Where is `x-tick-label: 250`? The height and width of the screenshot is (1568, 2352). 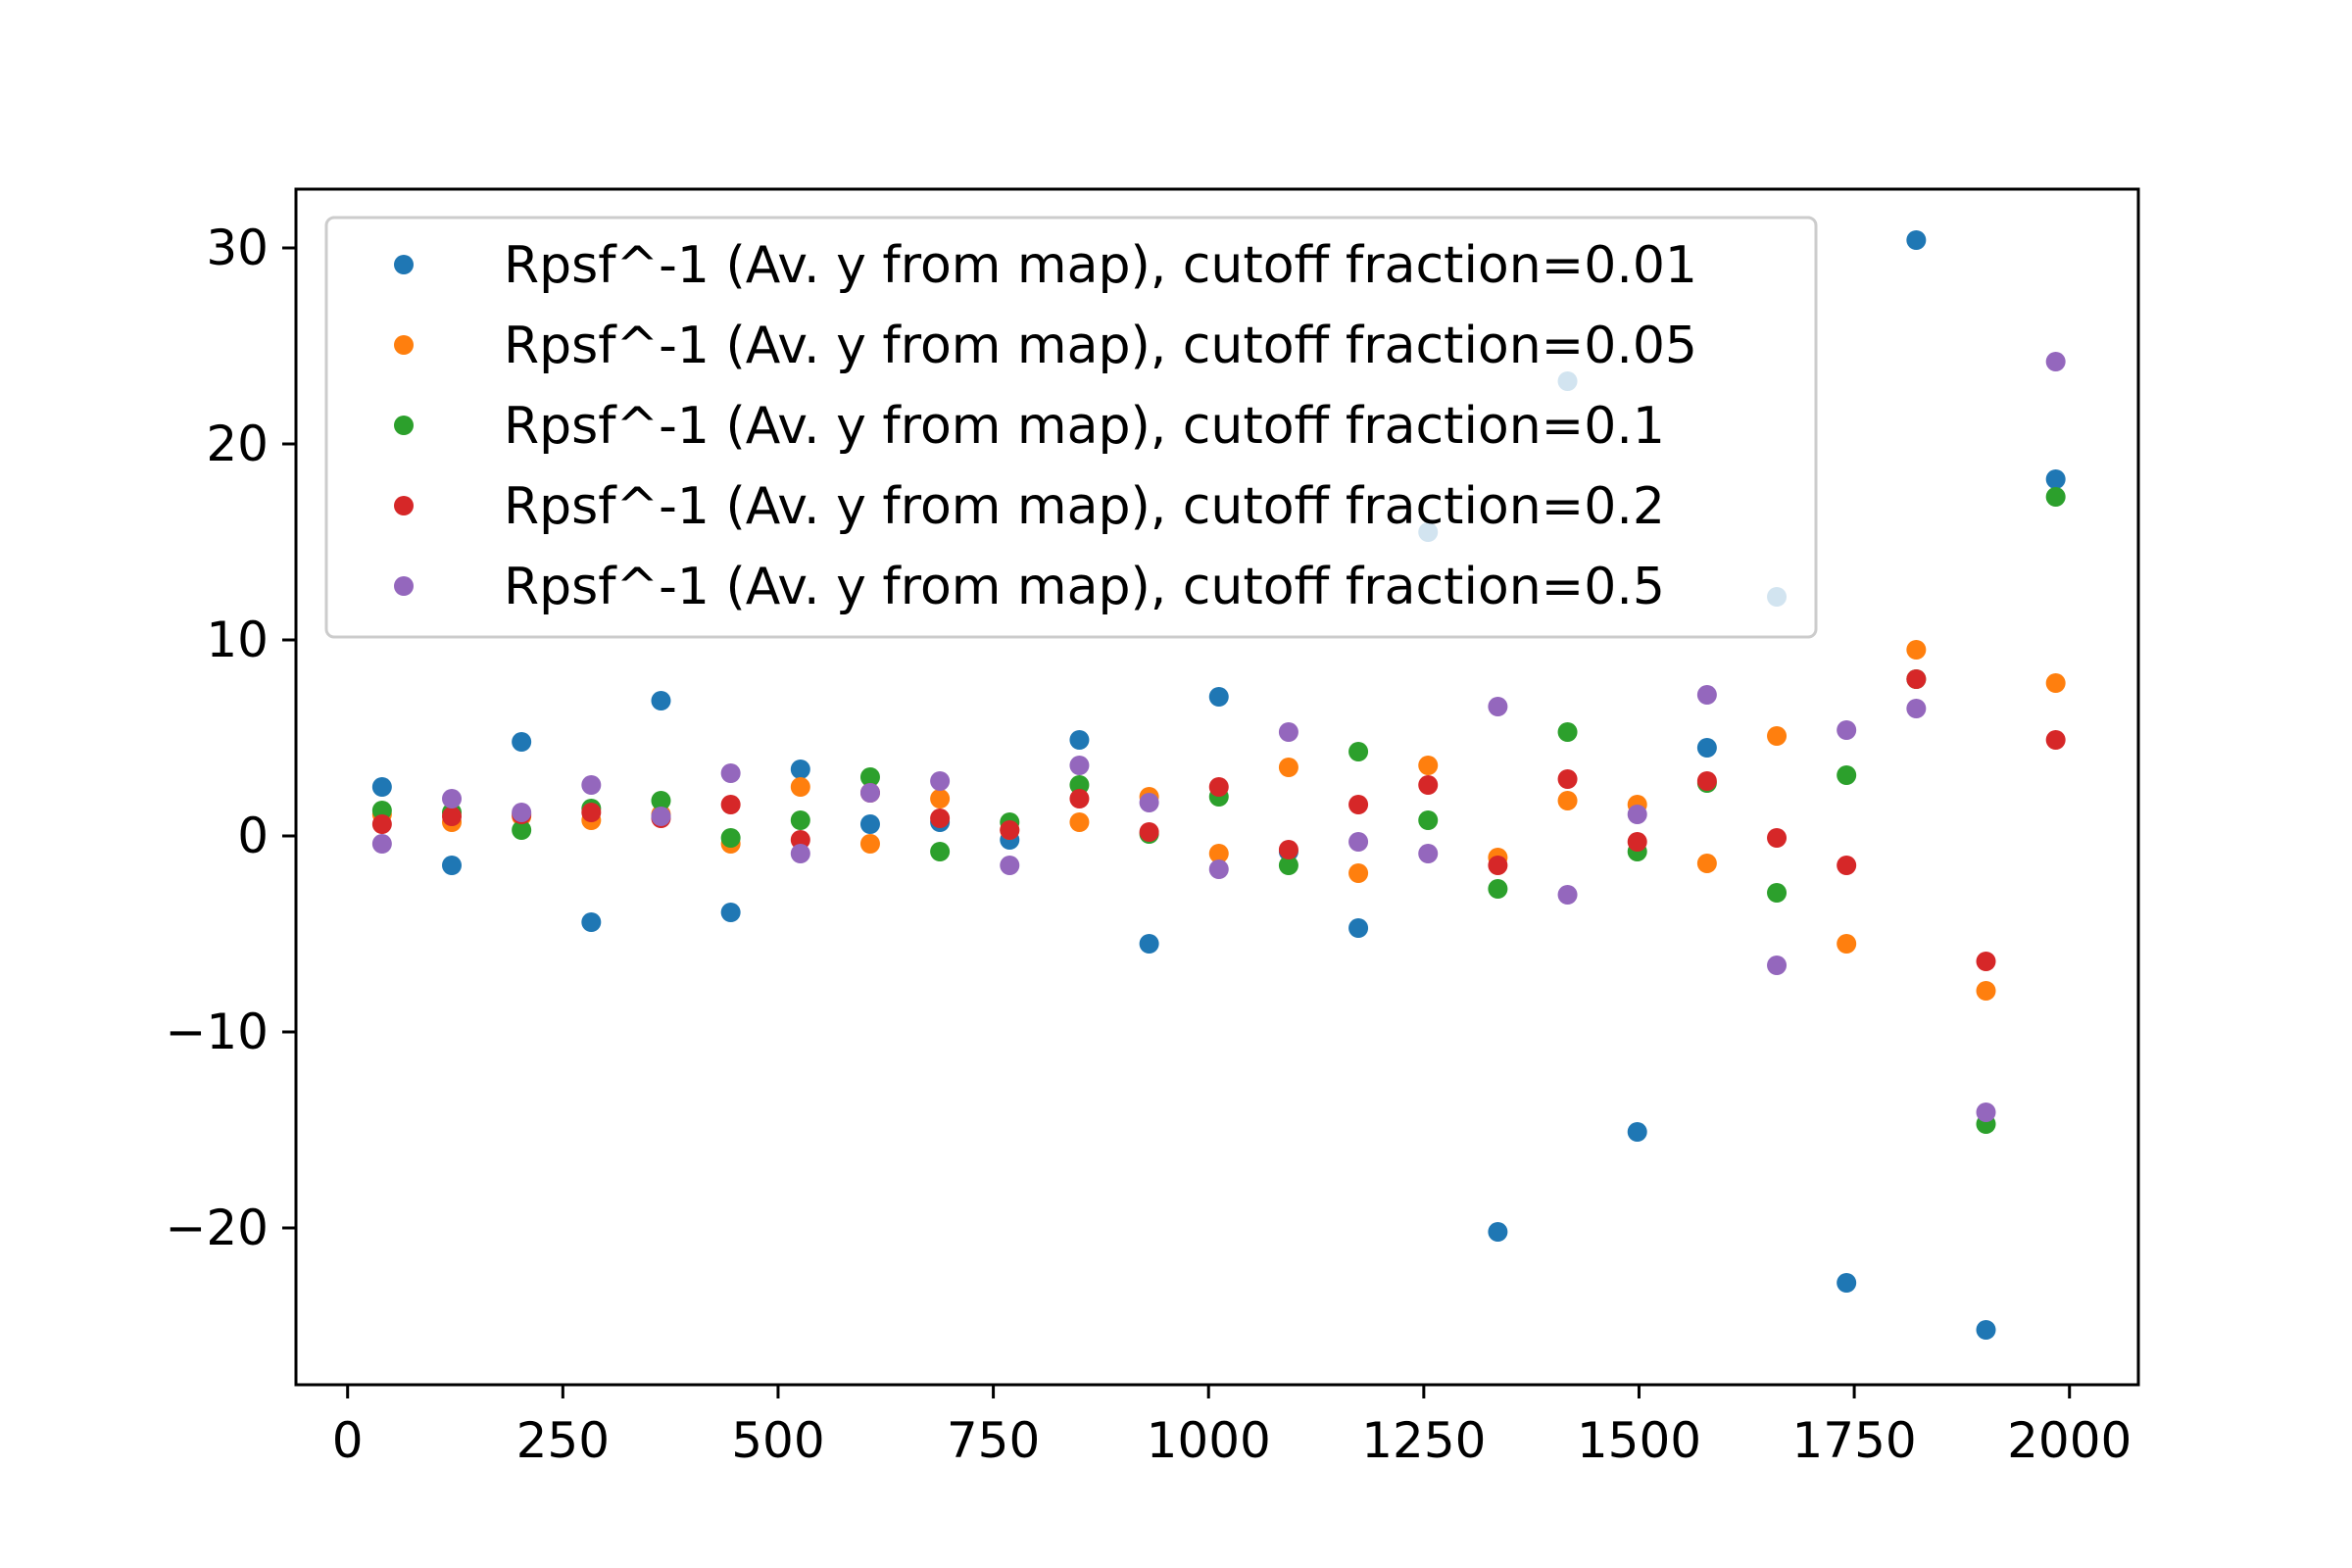 x-tick-label: 250 is located at coordinates (563, 1440).